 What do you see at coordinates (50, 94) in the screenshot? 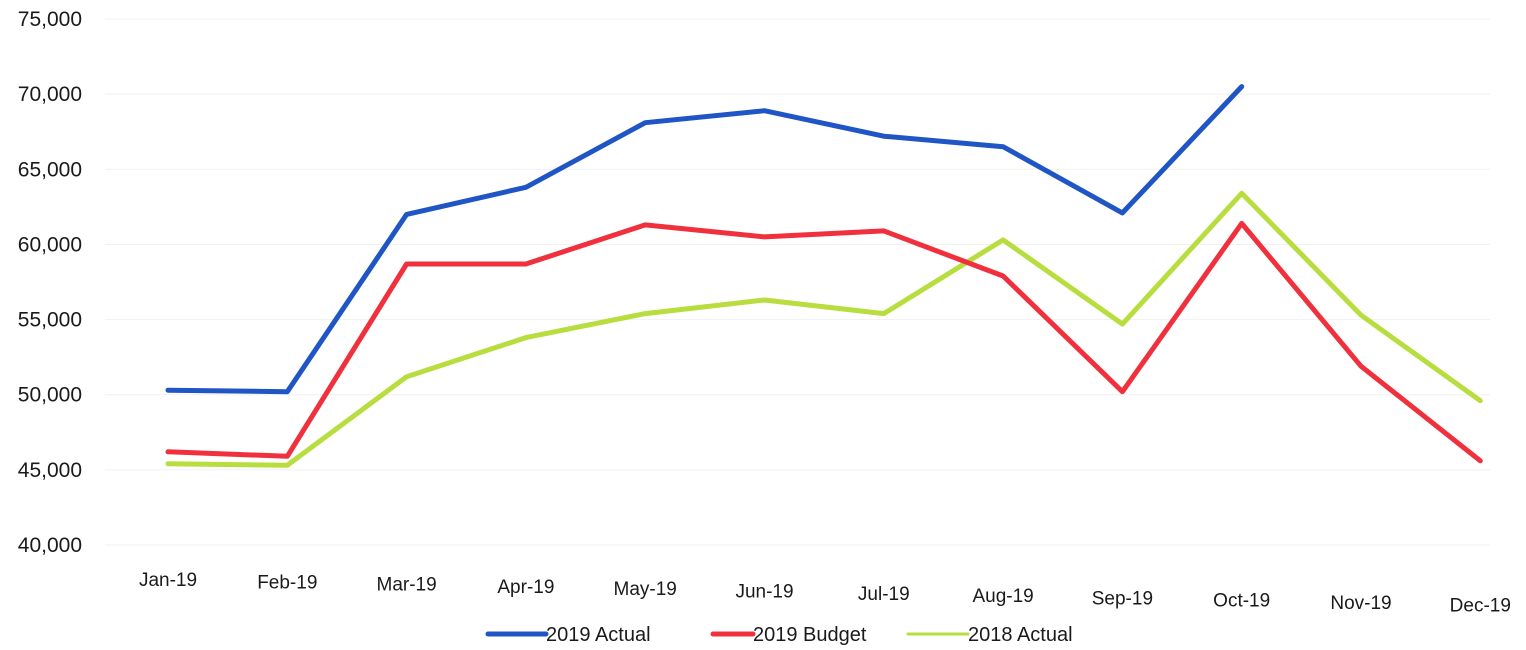
I see `y-tick-label: 70,000` at bounding box center [50, 94].